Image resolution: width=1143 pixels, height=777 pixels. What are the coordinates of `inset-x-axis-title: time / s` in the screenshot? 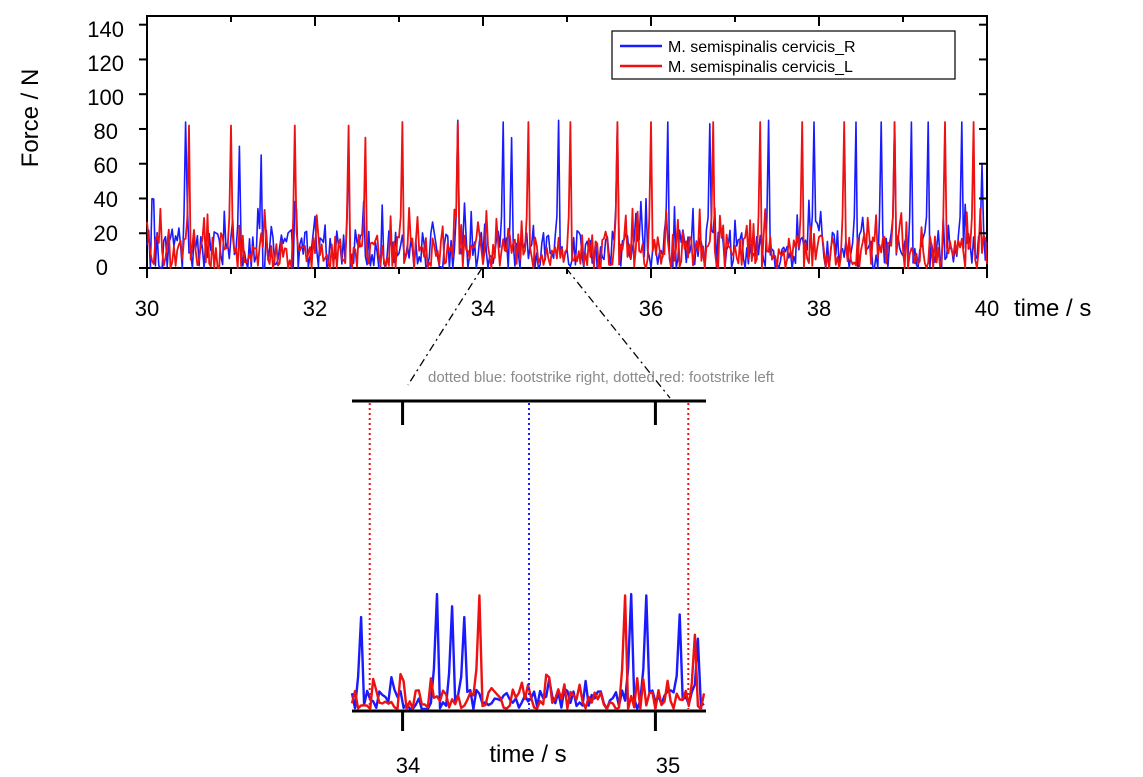 It's located at (527, 754).